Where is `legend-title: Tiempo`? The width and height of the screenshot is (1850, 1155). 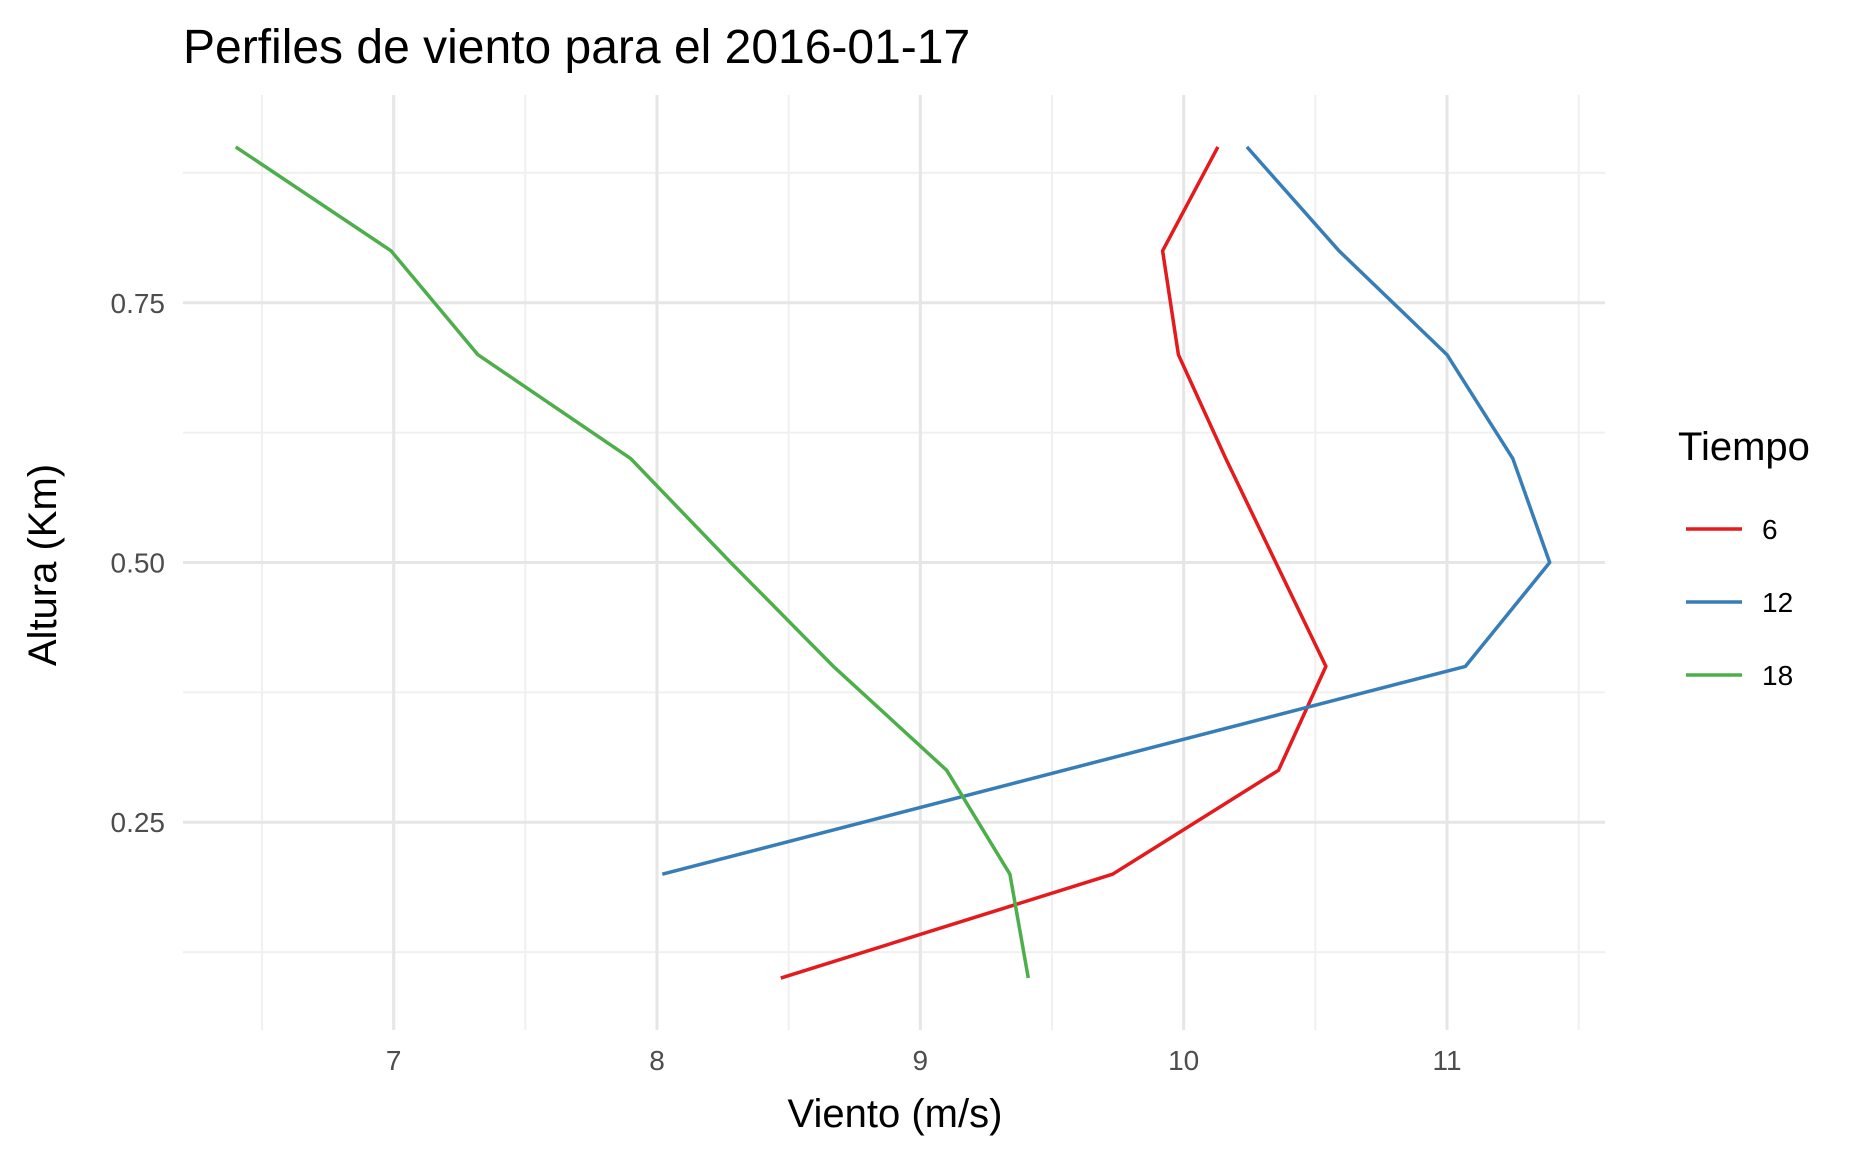 legend-title: Tiempo is located at coordinates (1744, 447).